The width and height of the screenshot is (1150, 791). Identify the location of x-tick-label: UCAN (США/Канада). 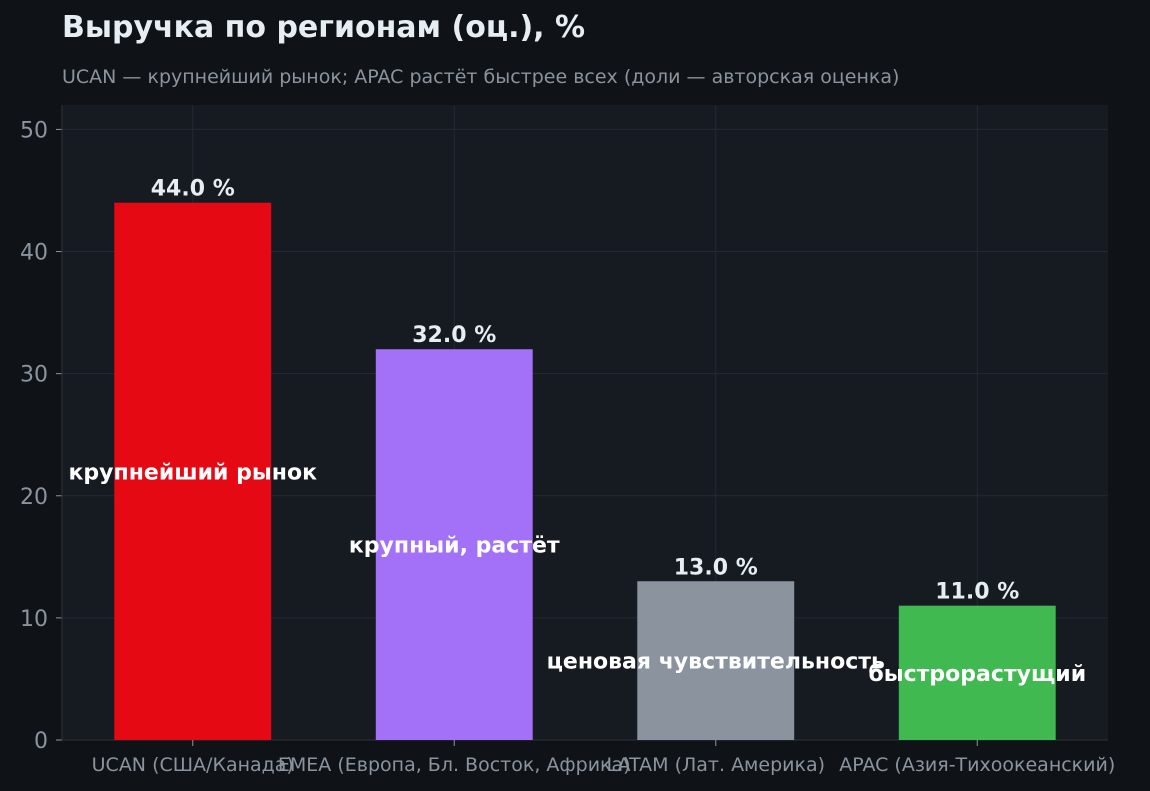
(193, 765).